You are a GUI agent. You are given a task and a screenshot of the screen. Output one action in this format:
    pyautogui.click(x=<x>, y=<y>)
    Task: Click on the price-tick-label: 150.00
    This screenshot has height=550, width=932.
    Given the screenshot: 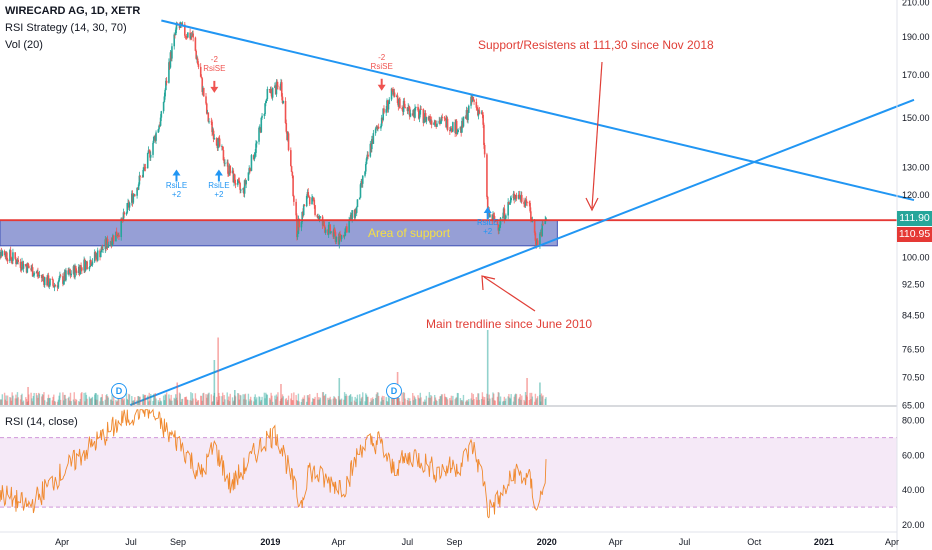 What is the action you would take?
    pyautogui.click(x=916, y=118)
    